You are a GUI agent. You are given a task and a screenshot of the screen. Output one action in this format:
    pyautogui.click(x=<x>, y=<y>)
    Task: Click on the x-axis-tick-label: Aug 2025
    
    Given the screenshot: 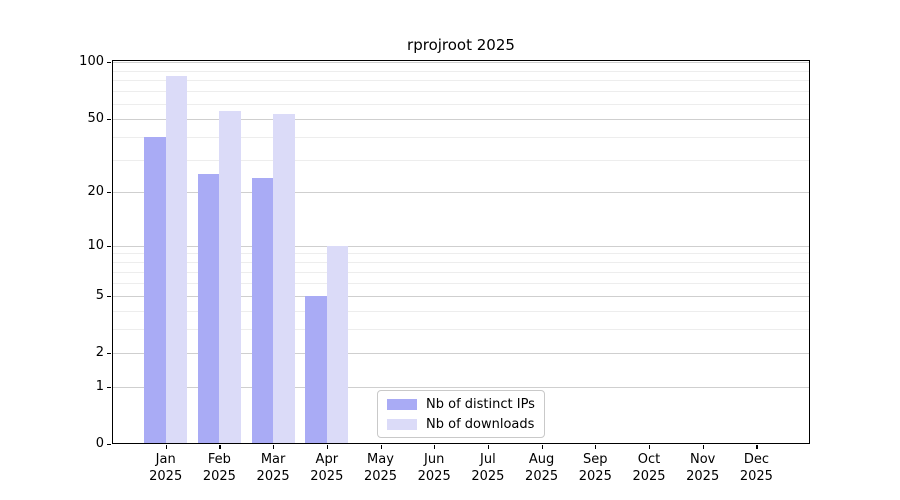 What is the action you would take?
    pyautogui.click(x=542, y=468)
    